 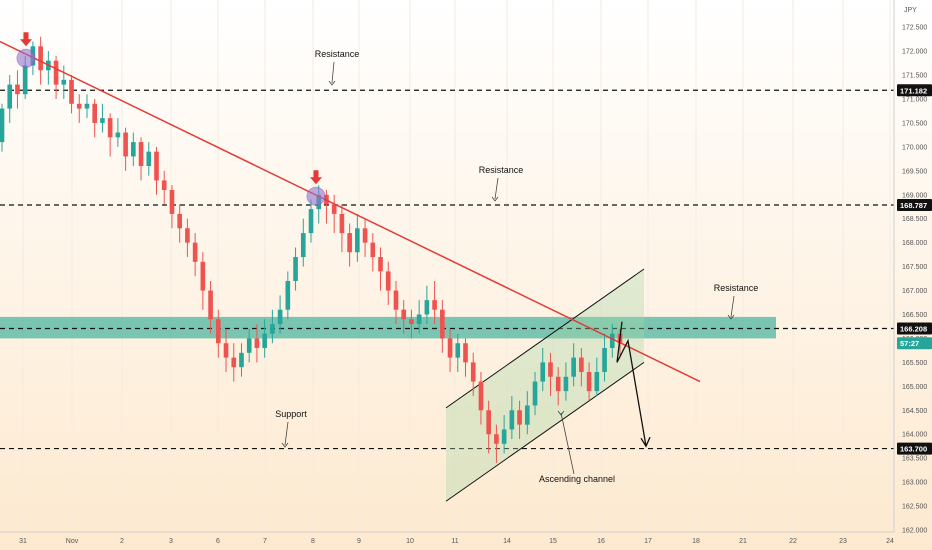 I want to click on current-price-tag, so click(x=914, y=343).